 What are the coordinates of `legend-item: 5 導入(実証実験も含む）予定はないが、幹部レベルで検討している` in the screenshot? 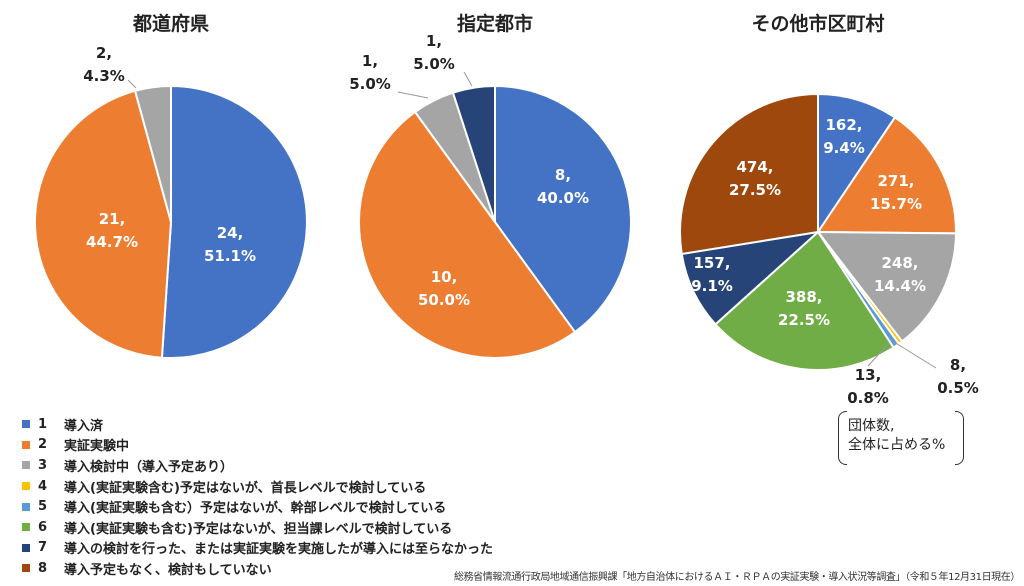 It's located at (302, 506).